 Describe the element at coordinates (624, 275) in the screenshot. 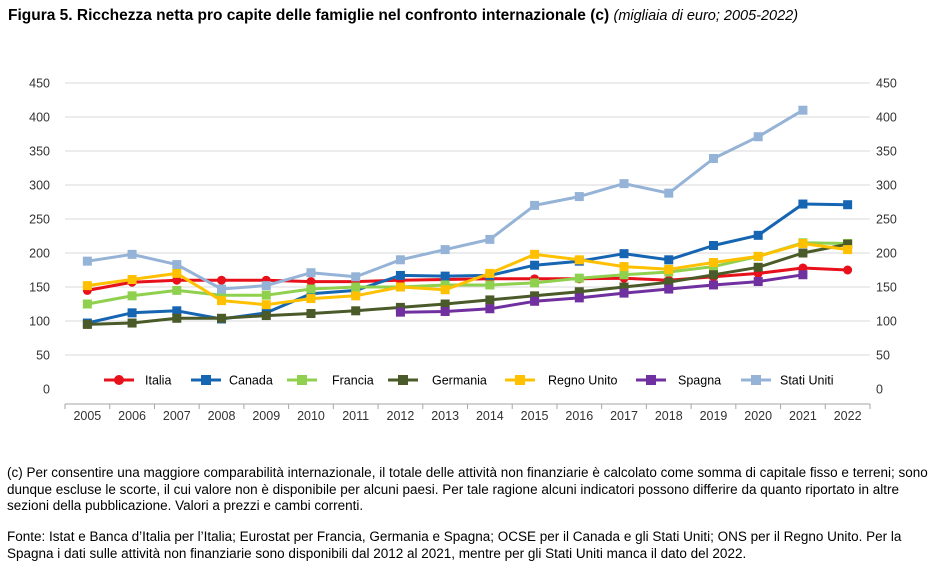

I see `point-francia-2017` at that location.